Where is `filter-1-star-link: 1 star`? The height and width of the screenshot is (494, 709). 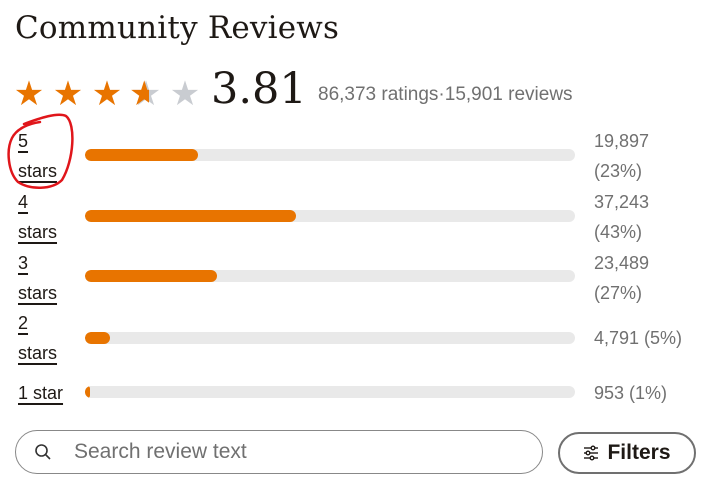 filter-1-star-link: 1 star is located at coordinates (41, 393).